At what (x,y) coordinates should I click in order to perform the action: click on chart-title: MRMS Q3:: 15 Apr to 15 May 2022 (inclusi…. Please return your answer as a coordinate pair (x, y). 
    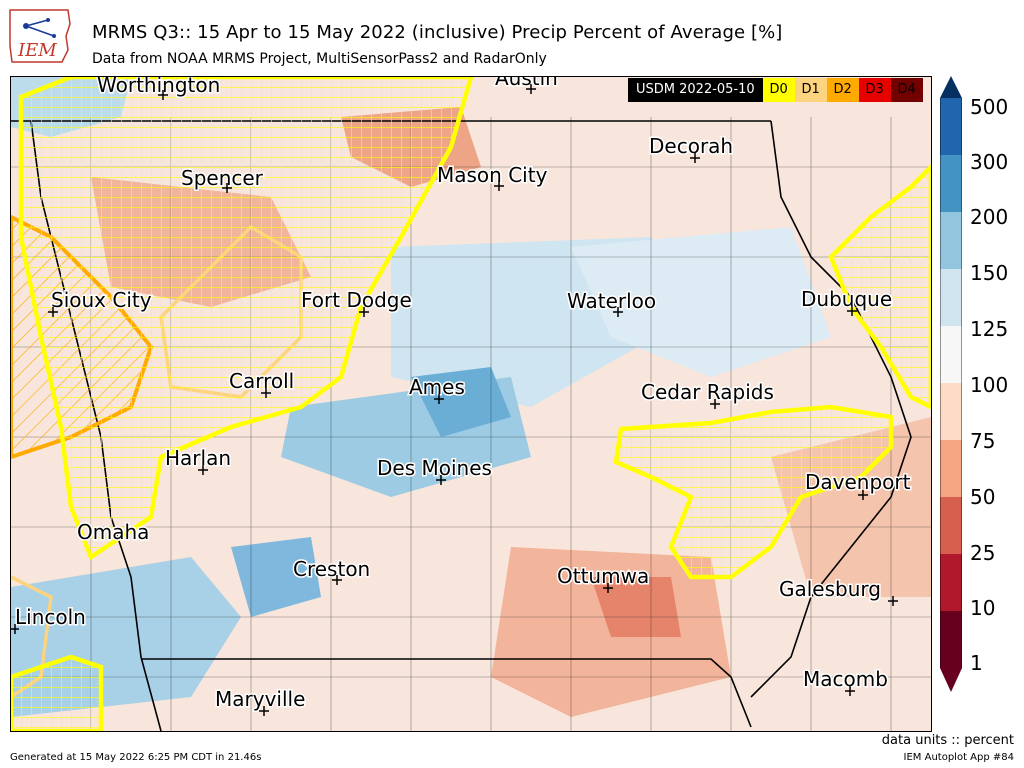
    Looking at the image, I should click on (437, 32).